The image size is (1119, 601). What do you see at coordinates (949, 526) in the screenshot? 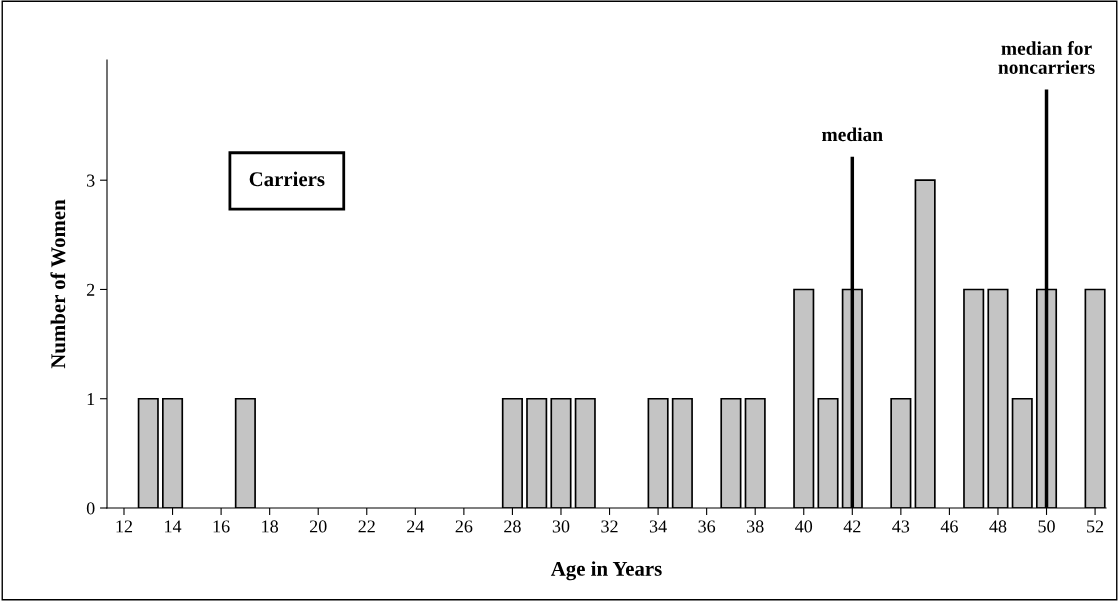
I see `x-tick-label: 46` at bounding box center [949, 526].